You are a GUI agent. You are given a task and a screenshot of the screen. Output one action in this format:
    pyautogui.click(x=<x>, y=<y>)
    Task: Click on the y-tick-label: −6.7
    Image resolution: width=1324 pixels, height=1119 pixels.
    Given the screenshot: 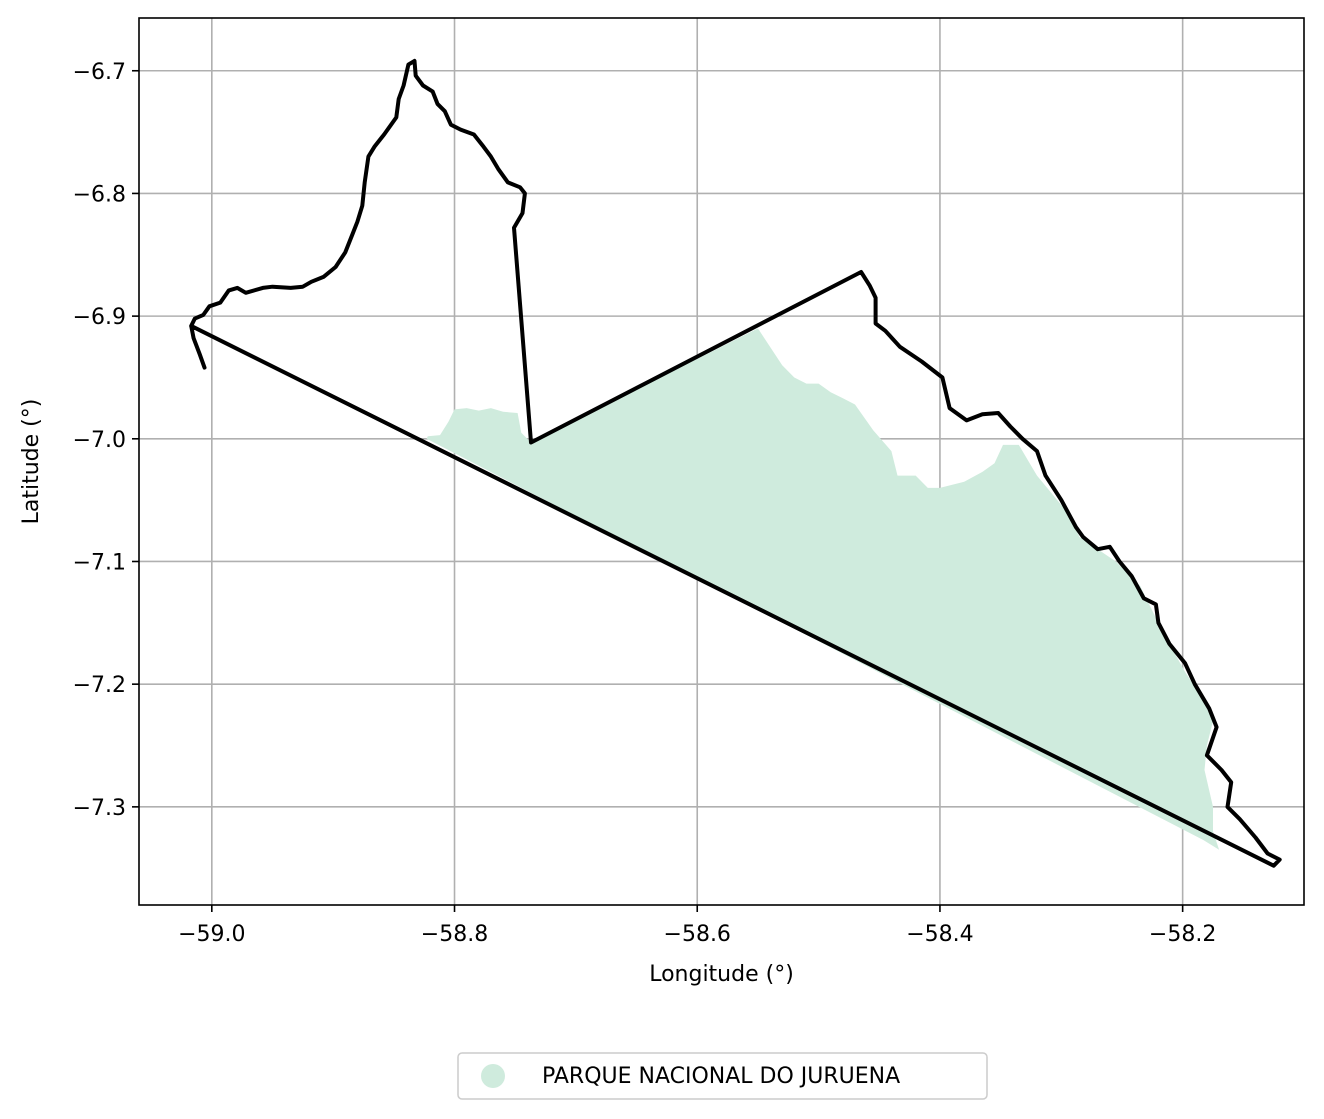 What is the action you would take?
    pyautogui.click(x=99, y=72)
    